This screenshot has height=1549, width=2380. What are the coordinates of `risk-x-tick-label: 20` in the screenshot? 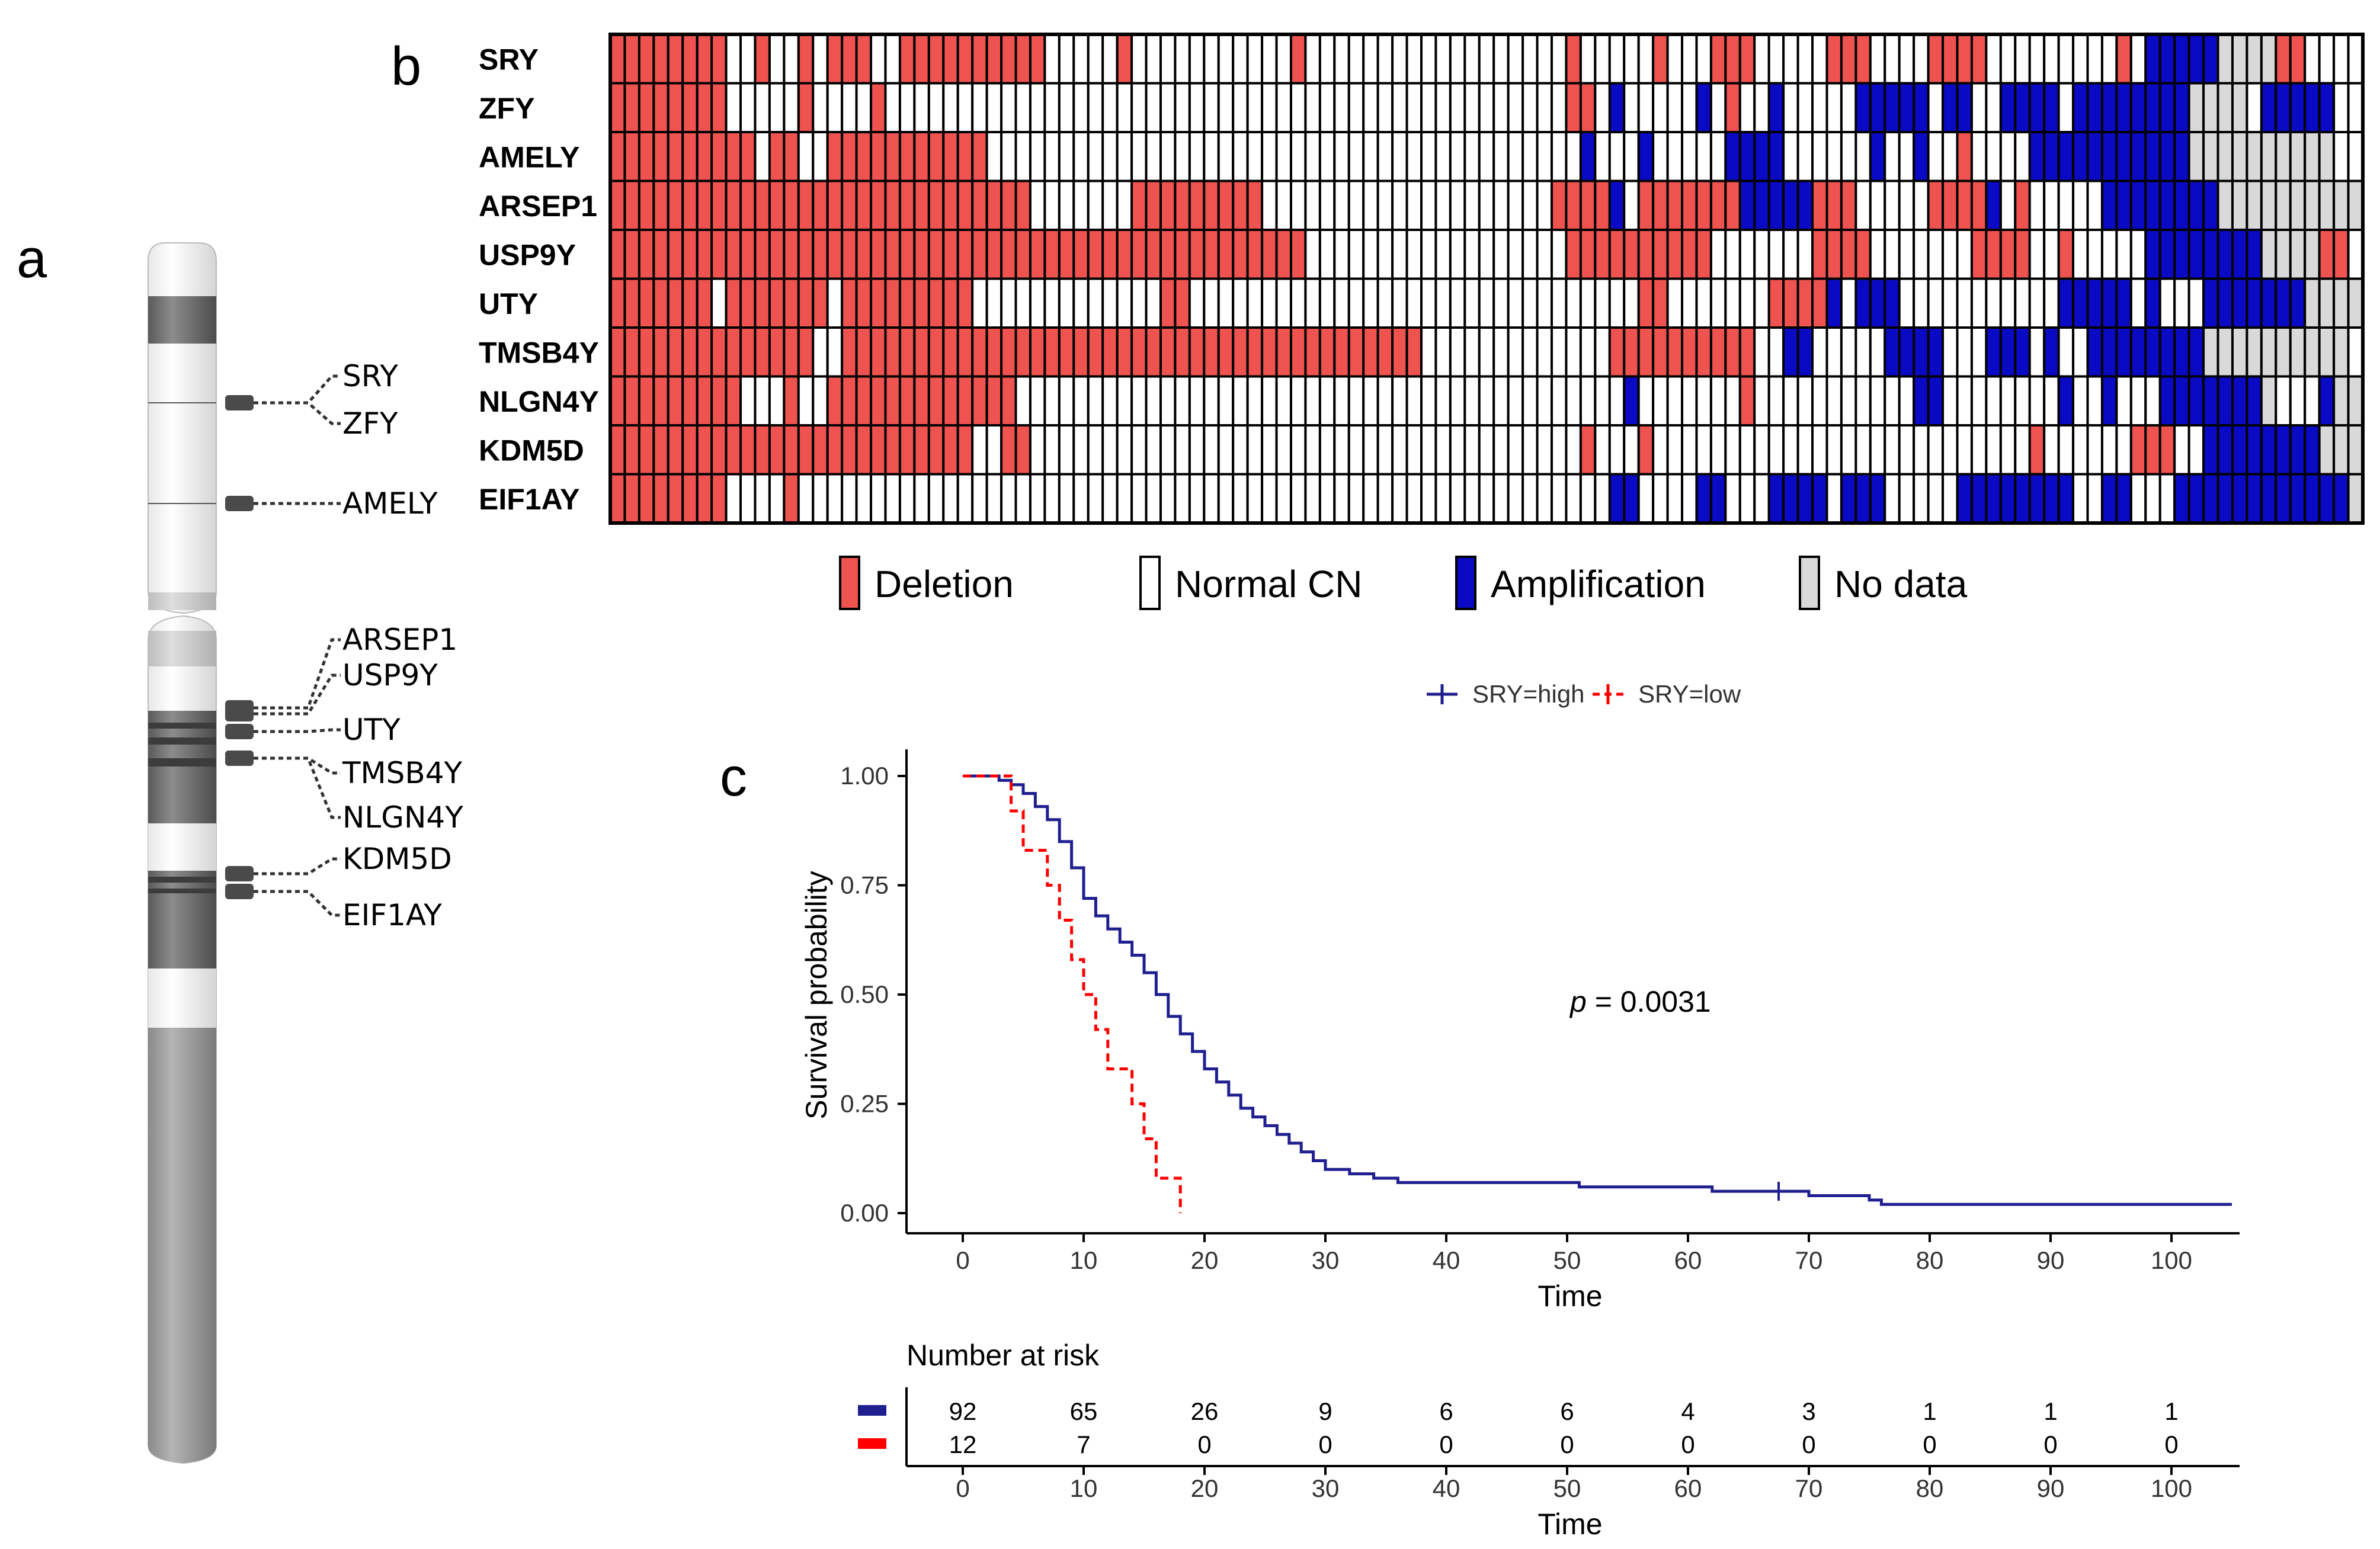 It's located at (1205, 1488).